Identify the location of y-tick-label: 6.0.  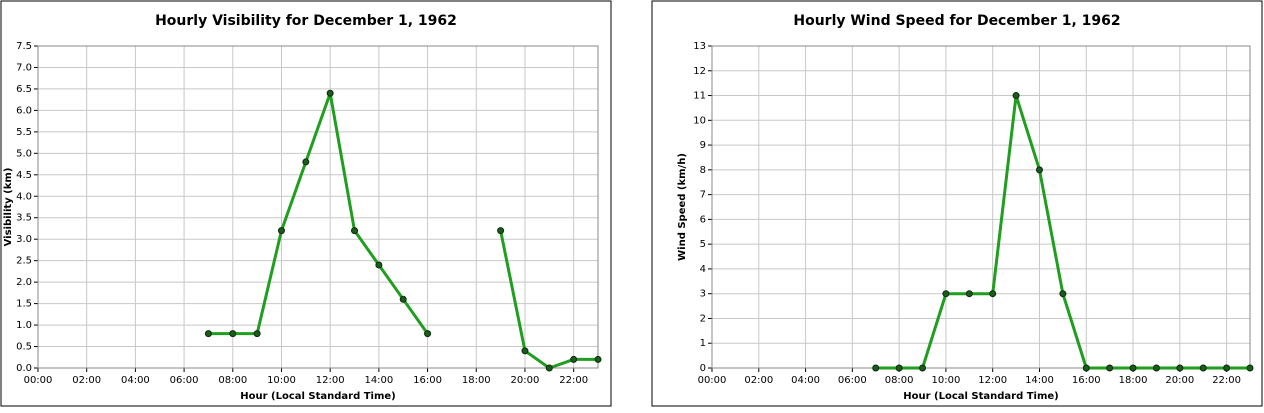
(24, 110).